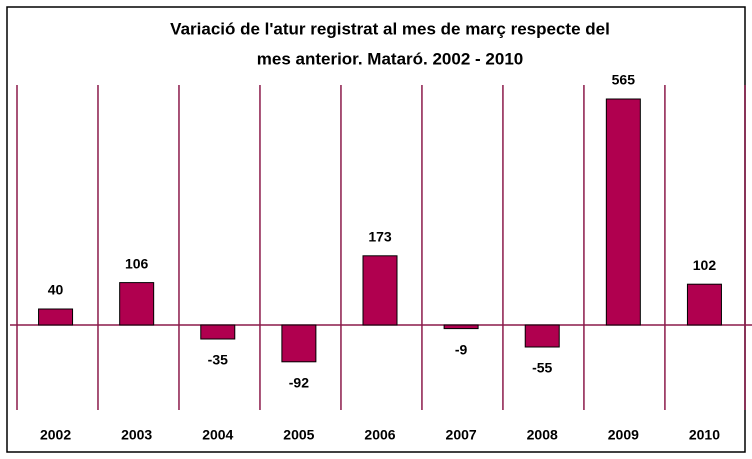 The image size is (752, 459). Describe the element at coordinates (379, 435) in the screenshot. I see `x-tick-label: 2006` at that location.